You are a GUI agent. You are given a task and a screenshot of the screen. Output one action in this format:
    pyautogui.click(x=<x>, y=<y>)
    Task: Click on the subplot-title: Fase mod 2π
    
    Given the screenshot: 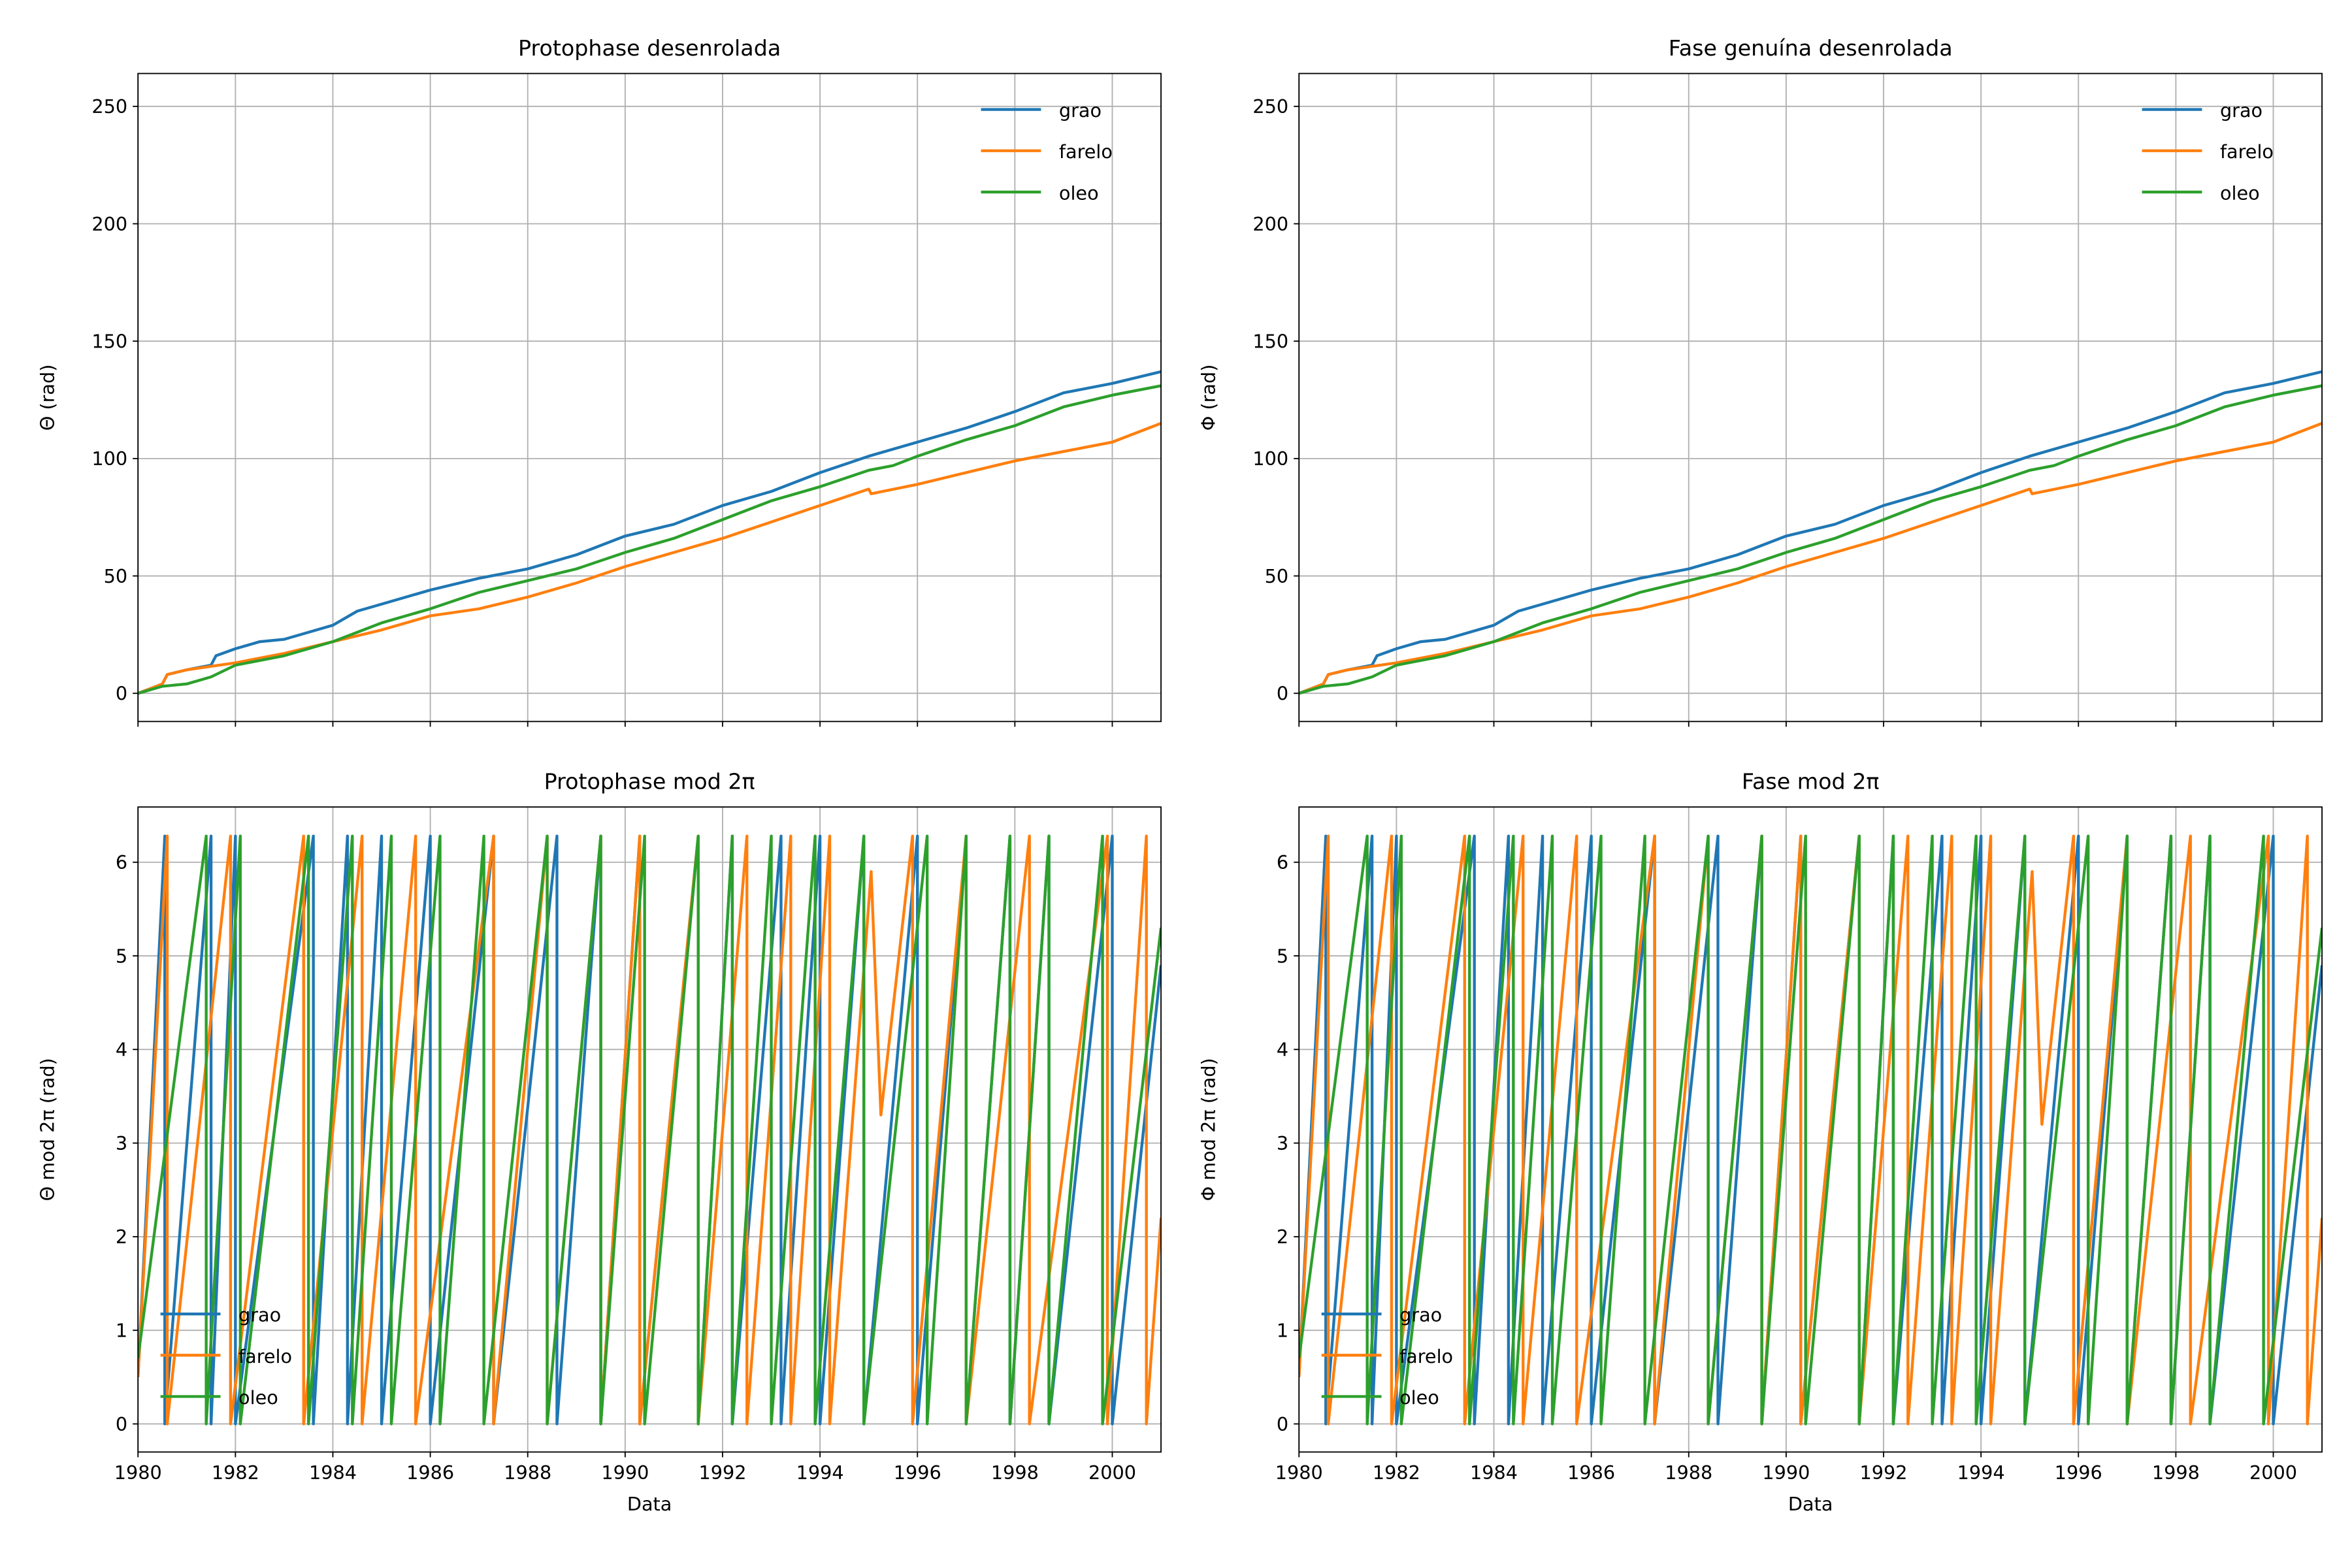 What is the action you would take?
    pyautogui.click(x=1811, y=781)
    